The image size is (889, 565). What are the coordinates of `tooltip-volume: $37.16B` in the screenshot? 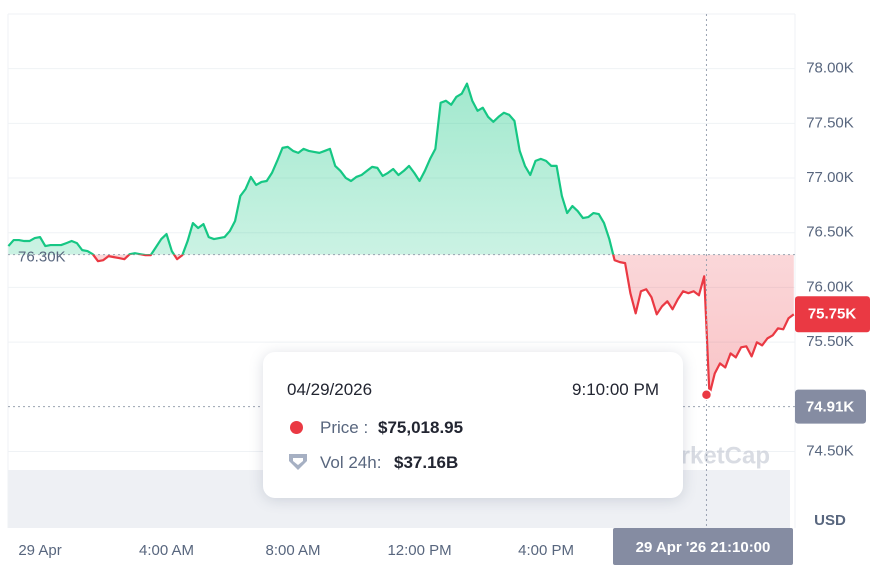 It's located at (426, 462).